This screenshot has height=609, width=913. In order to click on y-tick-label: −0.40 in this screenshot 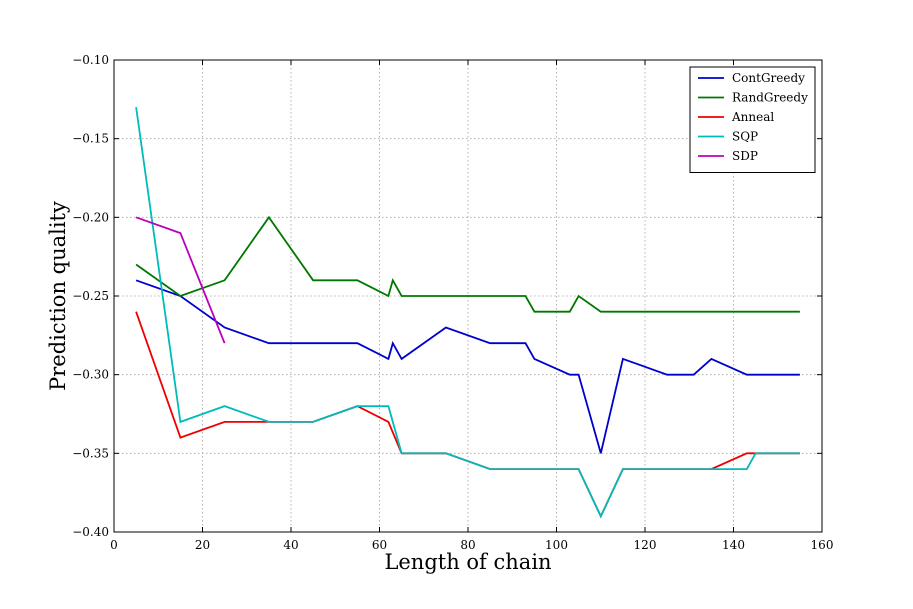, I will do `click(90, 532)`.